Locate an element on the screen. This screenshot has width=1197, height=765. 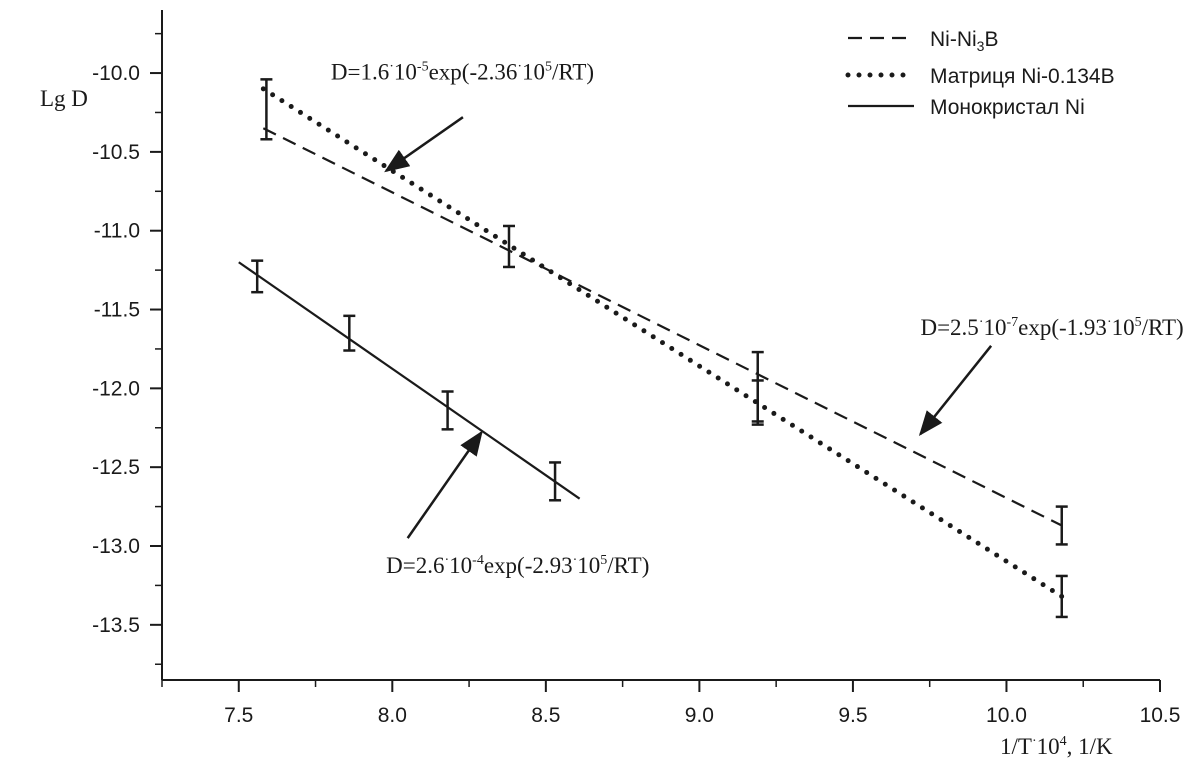
y-tick-label: -13.0 is located at coordinates (116, 546).